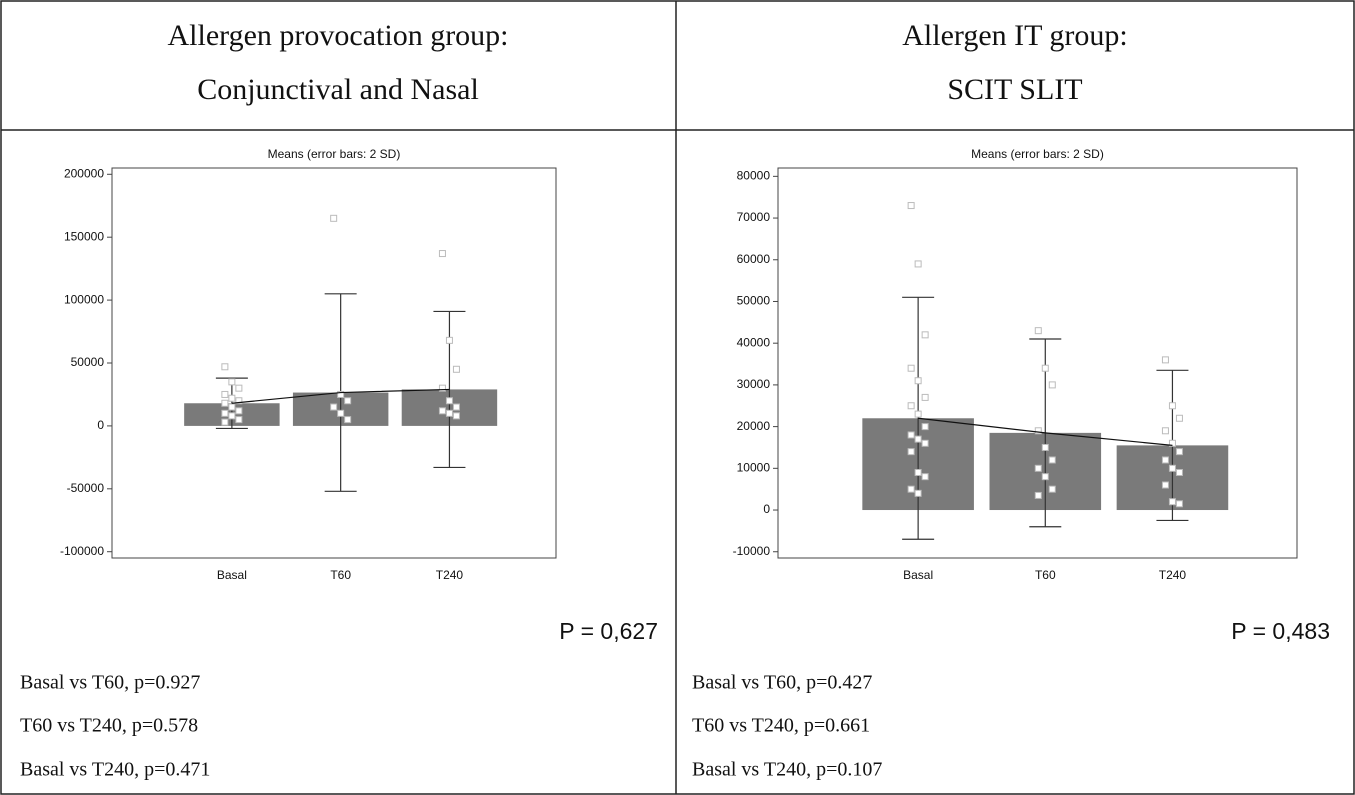  I want to click on y-tick-label: 70000, so click(754, 217).